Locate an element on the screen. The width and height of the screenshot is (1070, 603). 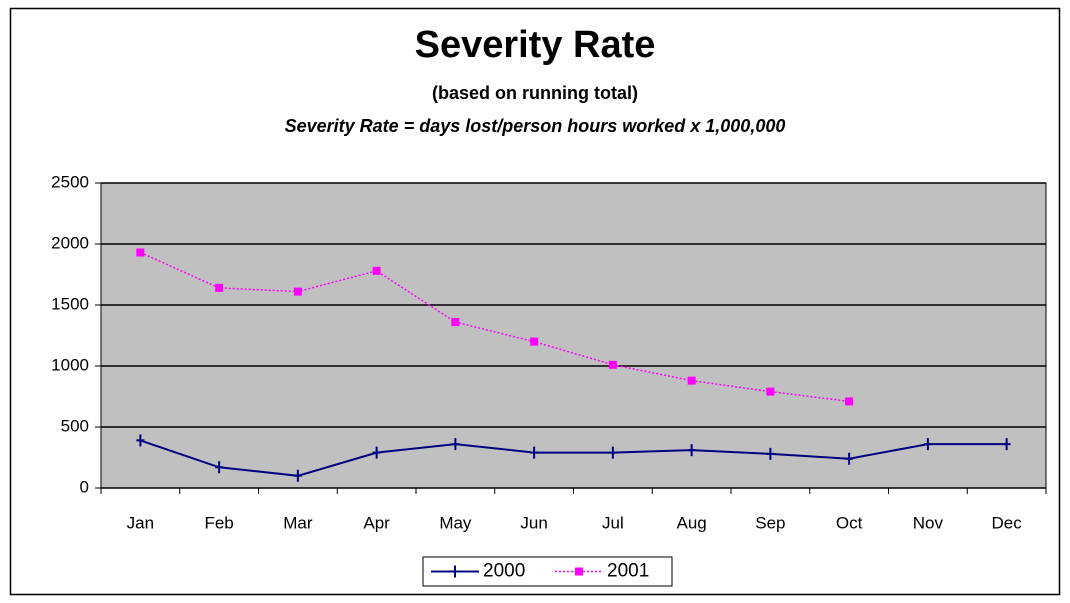
x-tick-label: Oct is located at coordinates (849, 522).